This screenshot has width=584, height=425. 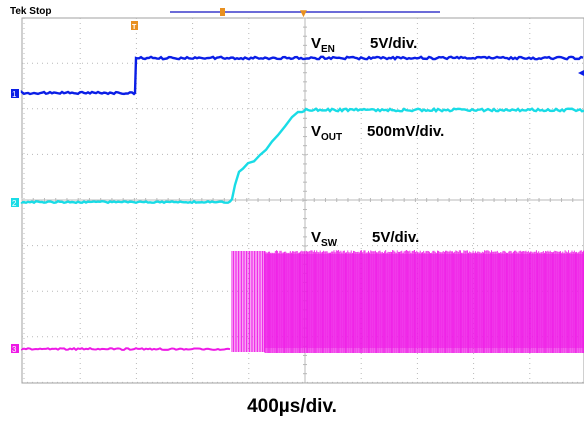 I want to click on trace-vsw-burst, so click(x=248, y=301).